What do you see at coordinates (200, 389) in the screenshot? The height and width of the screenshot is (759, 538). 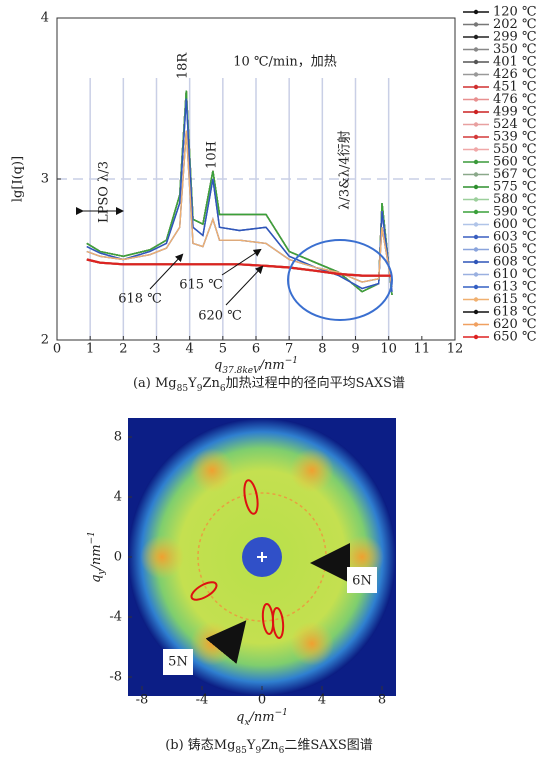 I see `caption-part: 9` at bounding box center [200, 389].